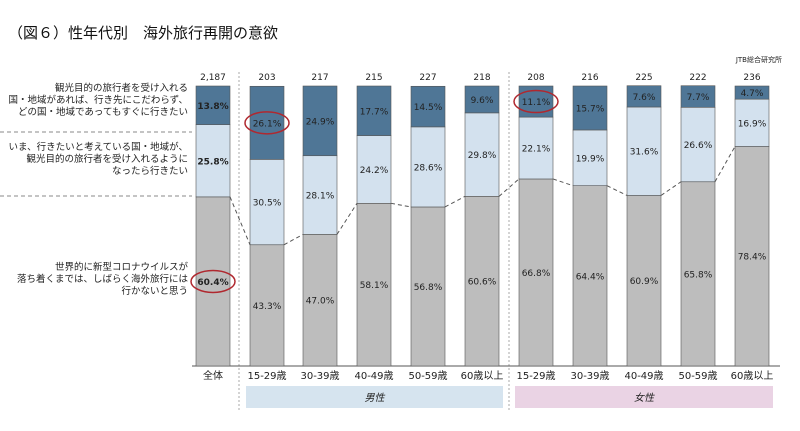 This screenshot has height=431, width=800. I want to click on data-label: 24.9%, so click(320, 122).